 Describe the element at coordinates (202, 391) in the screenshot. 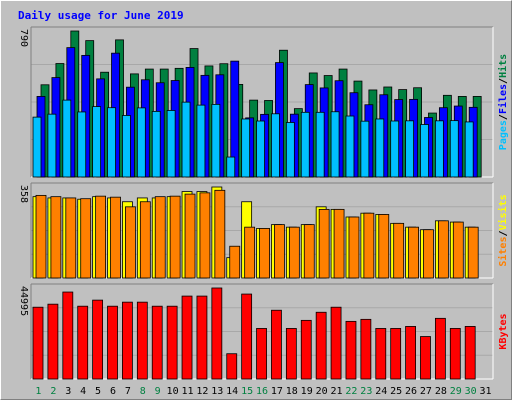

I see `x-tick-label: 12` at that location.